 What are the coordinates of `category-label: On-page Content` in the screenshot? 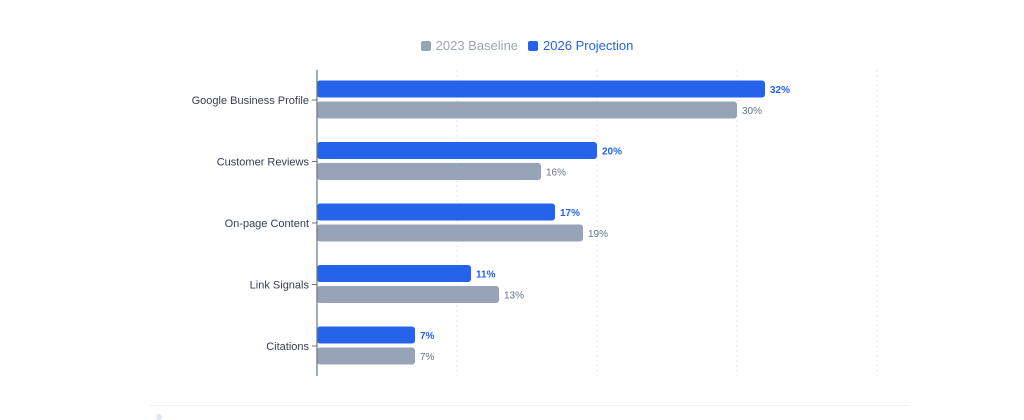 It's located at (267, 224).